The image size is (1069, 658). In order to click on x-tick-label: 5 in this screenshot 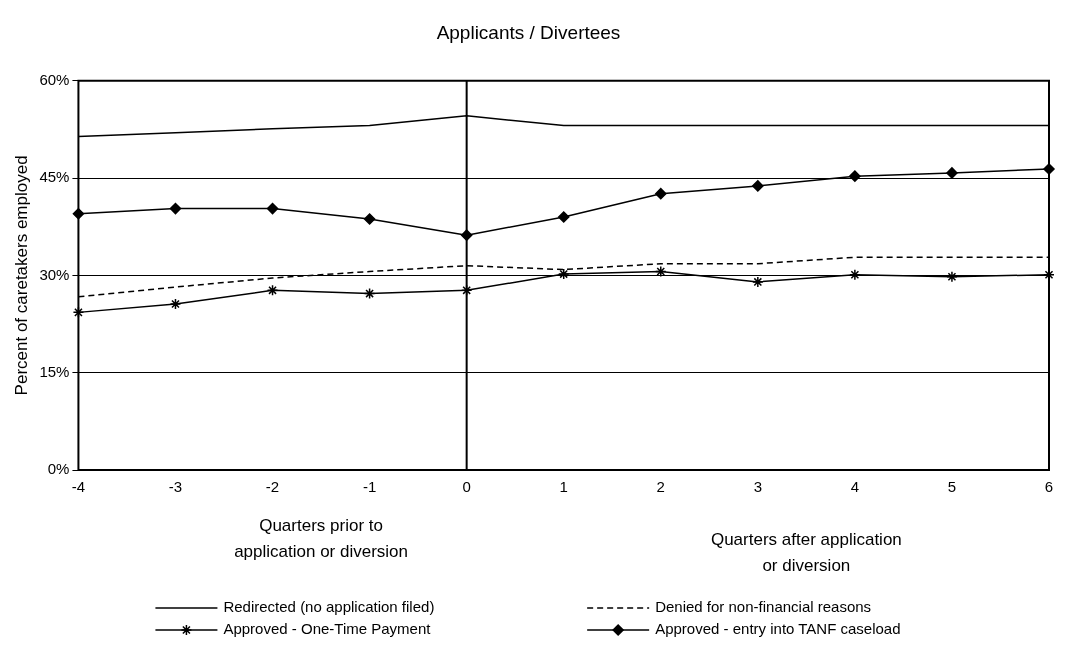, I will do `click(952, 487)`.